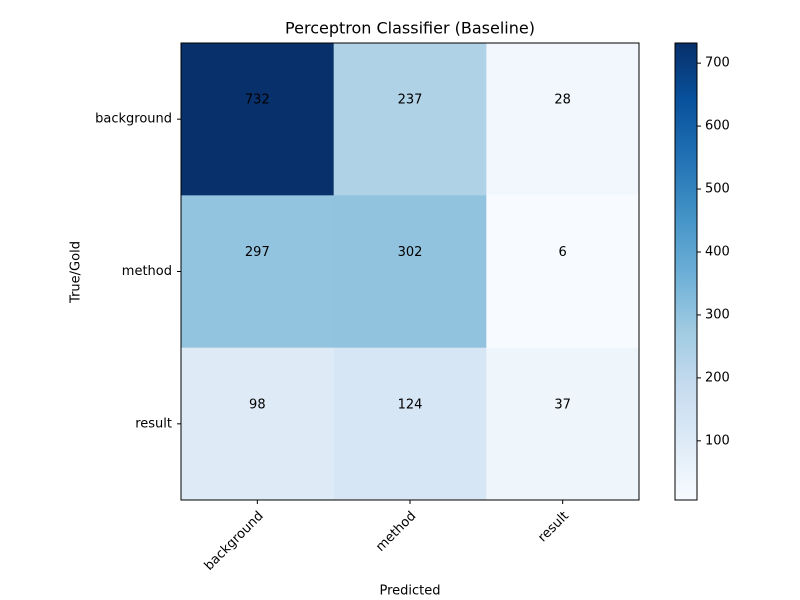 The height and width of the screenshot is (600, 800). What do you see at coordinates (686, 271) in the screenshot?
I see `colorbar` at bounding box center [686, 271].